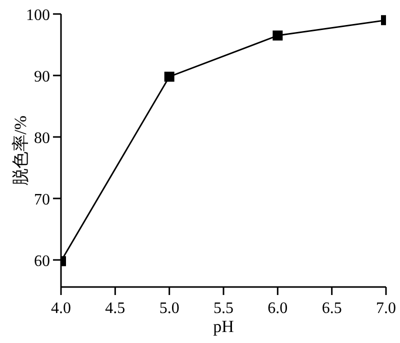  I want to click on y-tick-label: 70, so click(42, 199).